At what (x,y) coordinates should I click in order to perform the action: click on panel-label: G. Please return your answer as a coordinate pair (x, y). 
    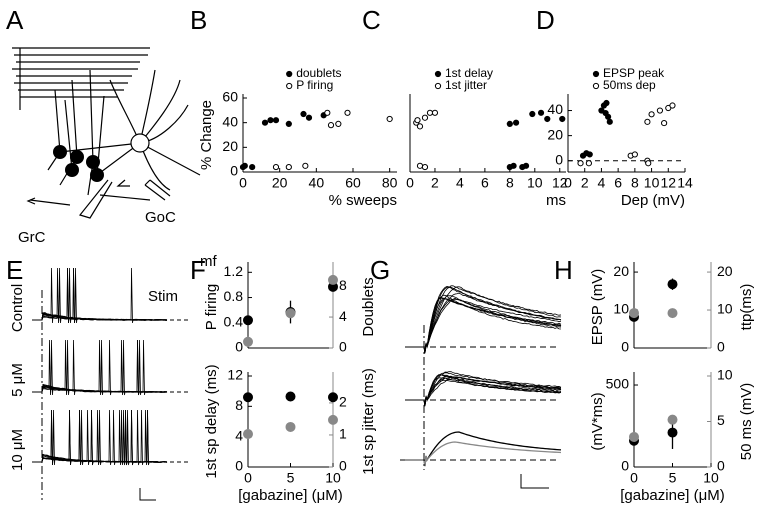
    Looking at the image, I should click on (380, 270).